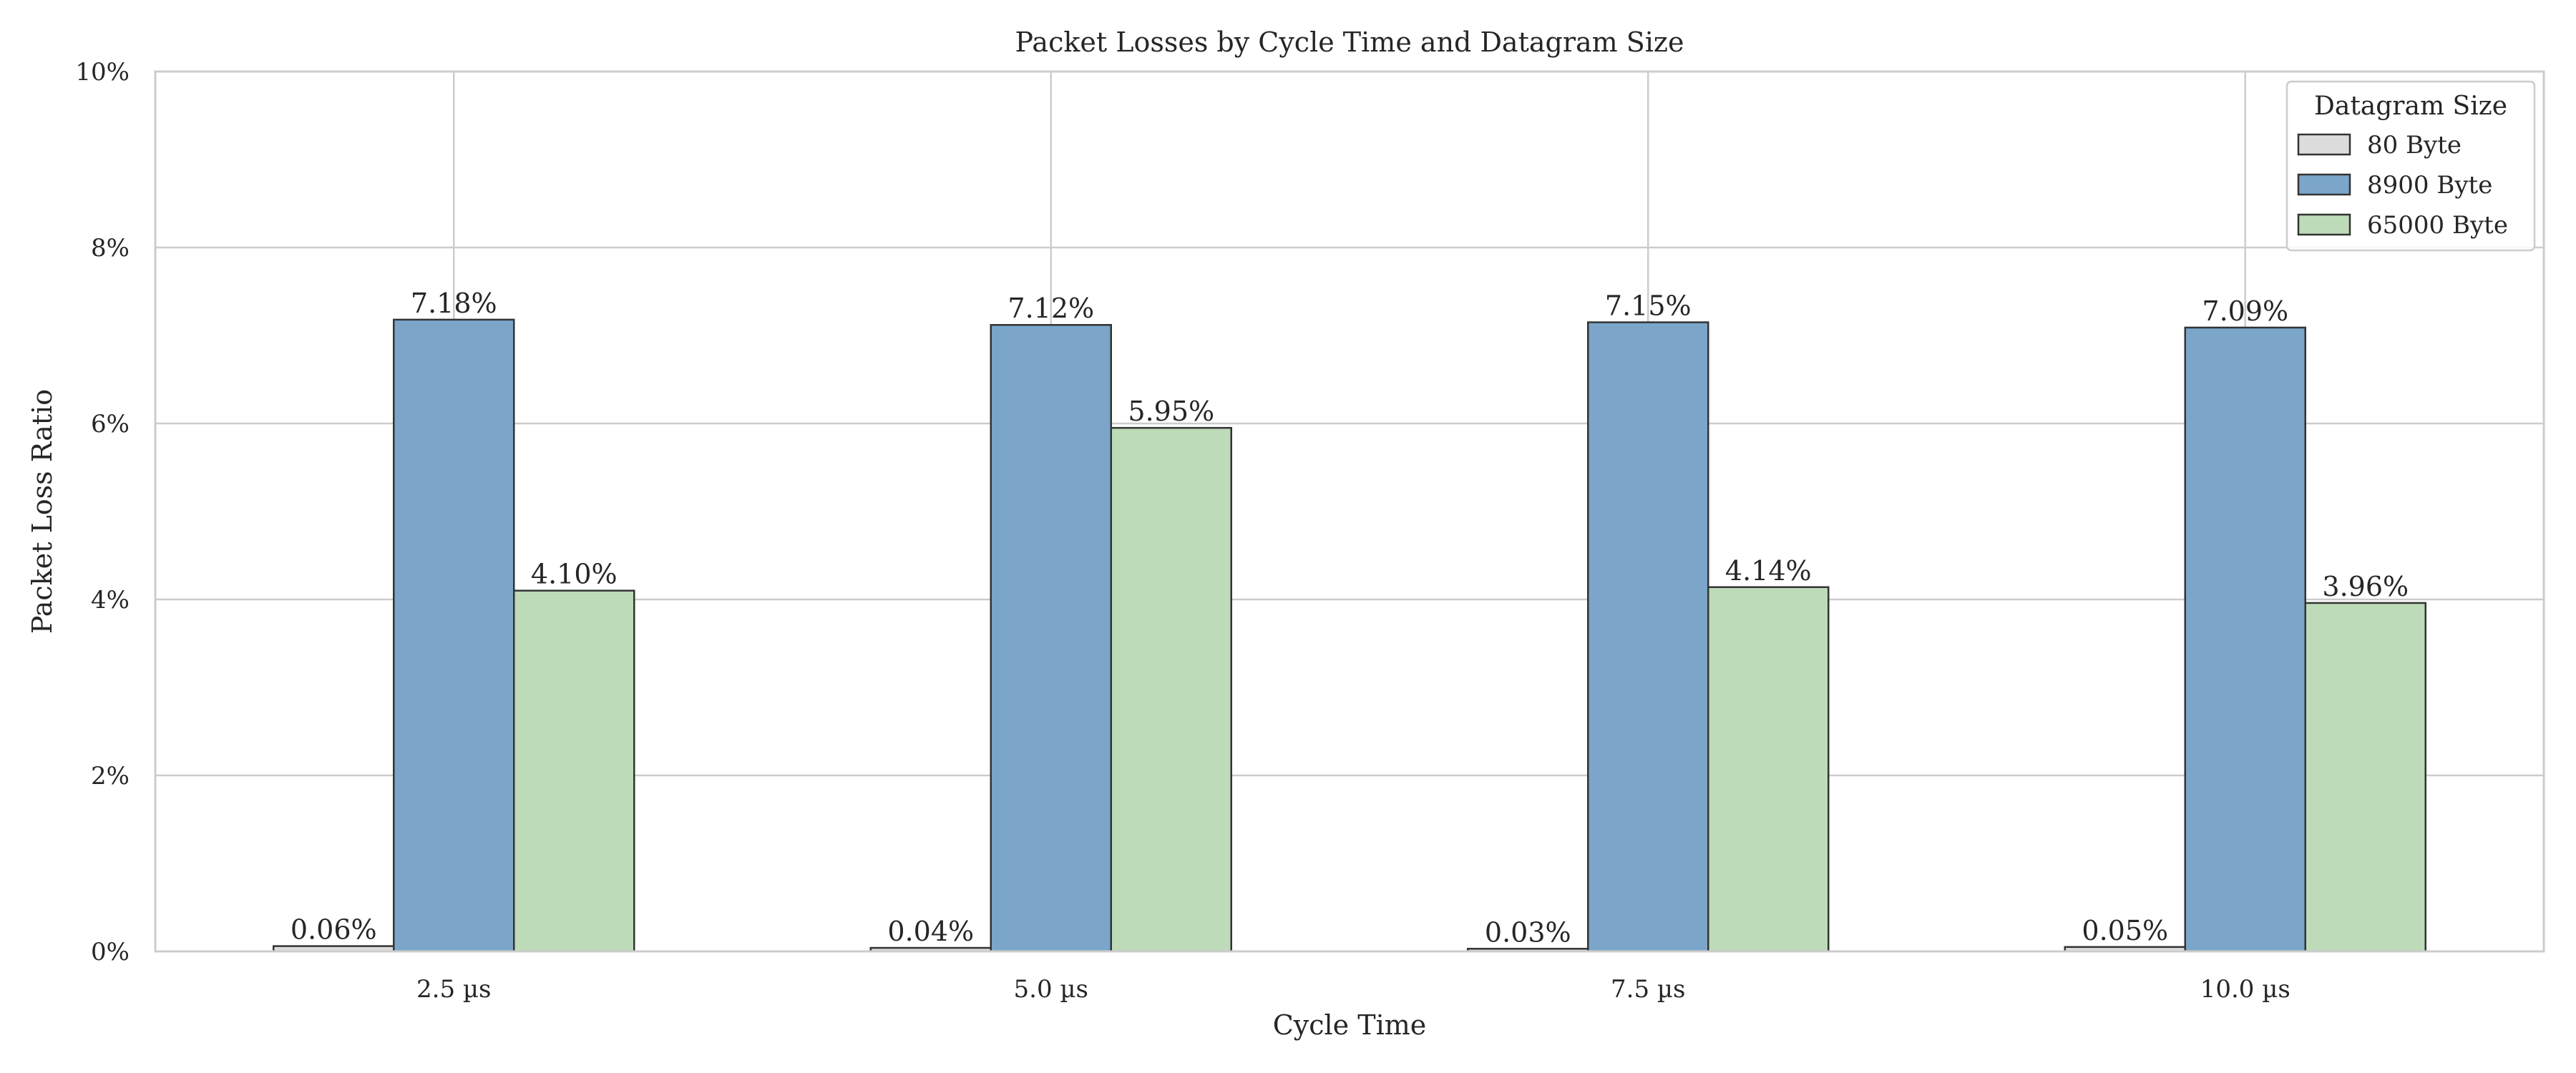 Image resolution: width=2576 pixels, height=1073 pixels. What do you see at coordinates (2437, 225) in the screenshot?
I see `legend-entry-label: 65000 Byte` at bounding box center [2437, 225].